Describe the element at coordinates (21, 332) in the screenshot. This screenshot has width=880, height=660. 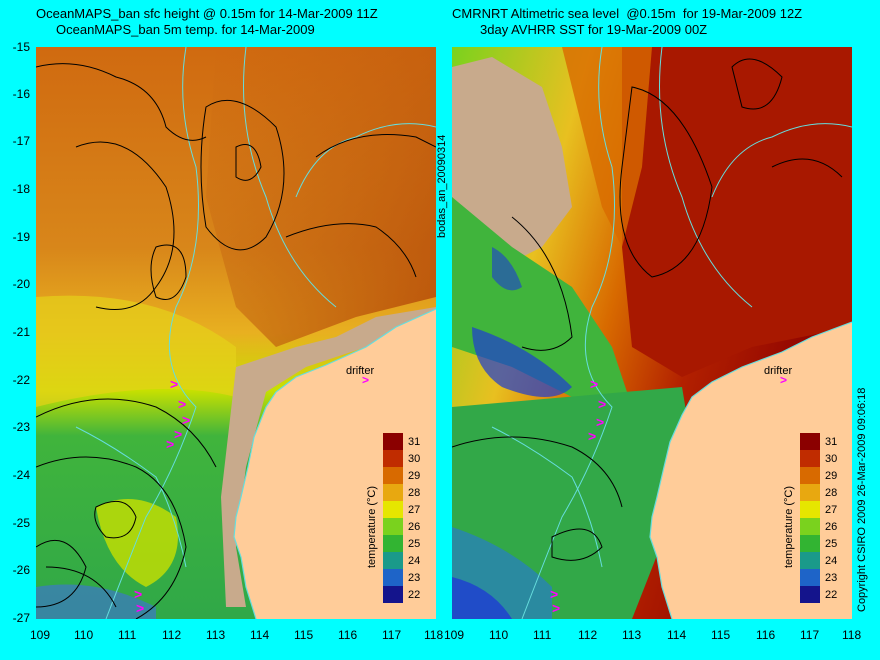
I see `y-tick: -21` at that location.